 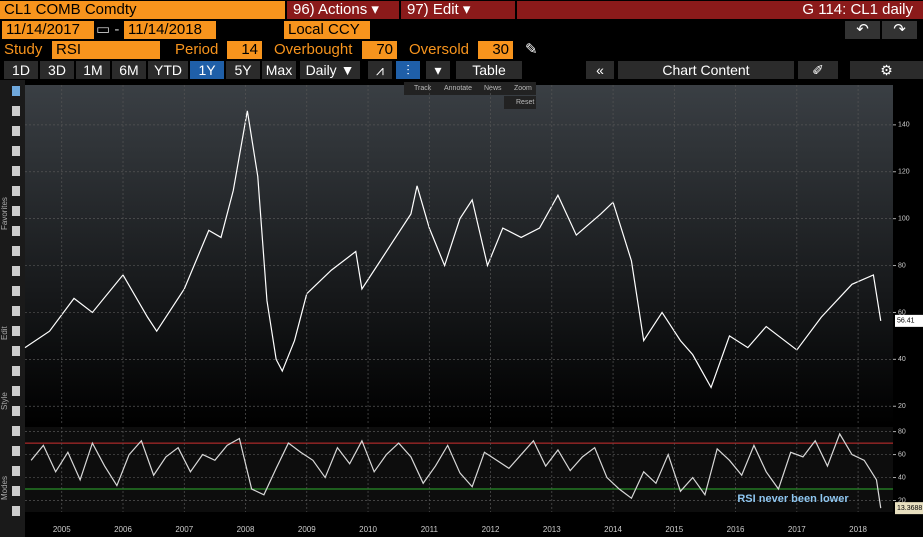 What do you see at coordinates (243, 70) in the screenshot?
I see `range-button: 5Y` at bounding box center [243, 70].